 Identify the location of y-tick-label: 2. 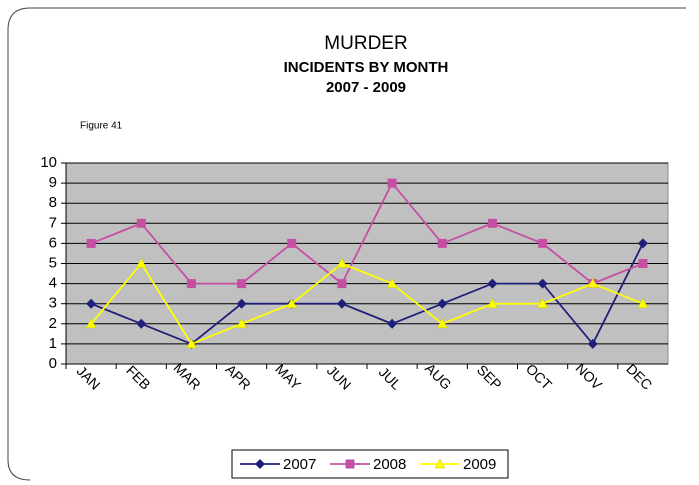
(53, 323).